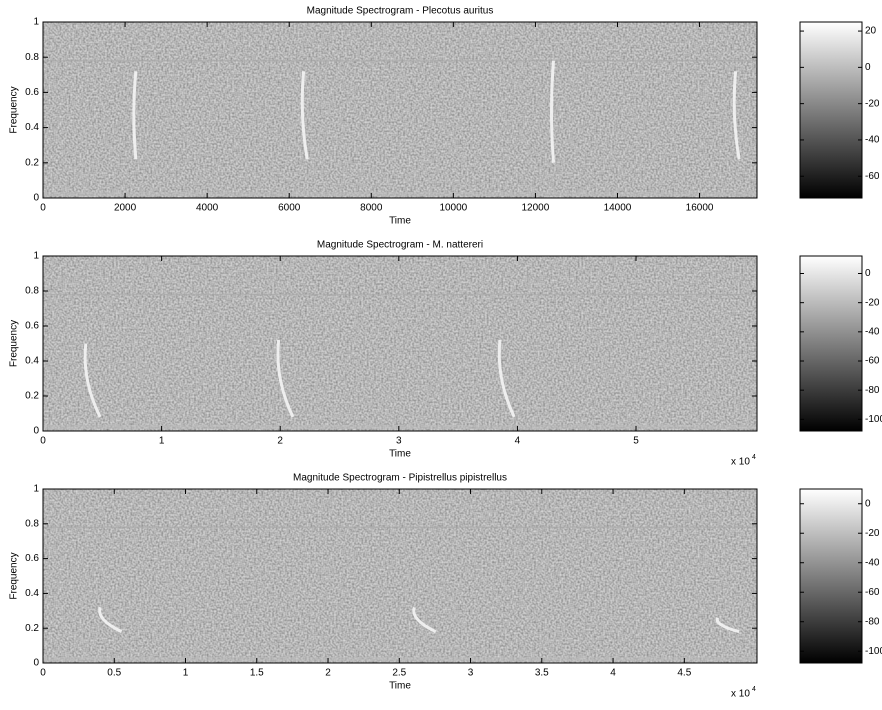 The width and height of the screenshot is (882, 710). I want to click on x-tick-label: 16000, so click(700, 208).